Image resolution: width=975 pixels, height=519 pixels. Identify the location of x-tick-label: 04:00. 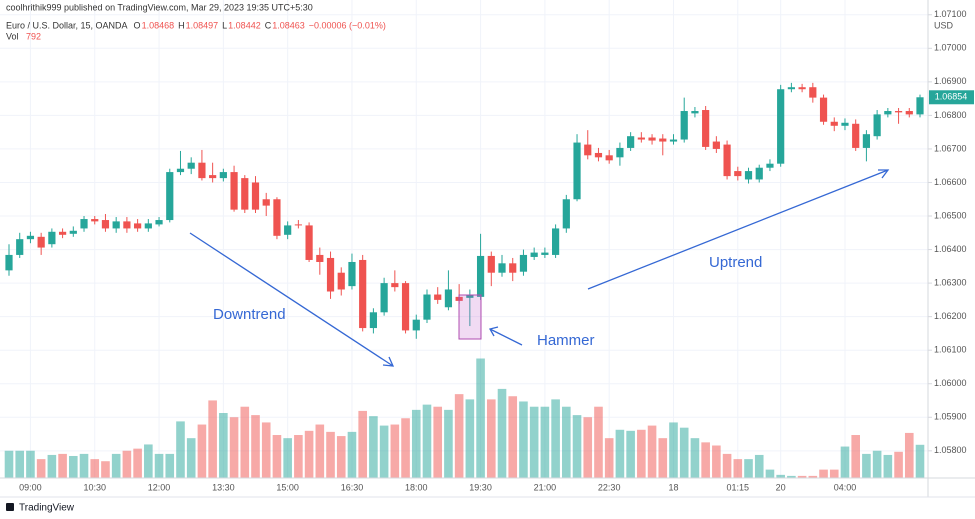
(845, 487).